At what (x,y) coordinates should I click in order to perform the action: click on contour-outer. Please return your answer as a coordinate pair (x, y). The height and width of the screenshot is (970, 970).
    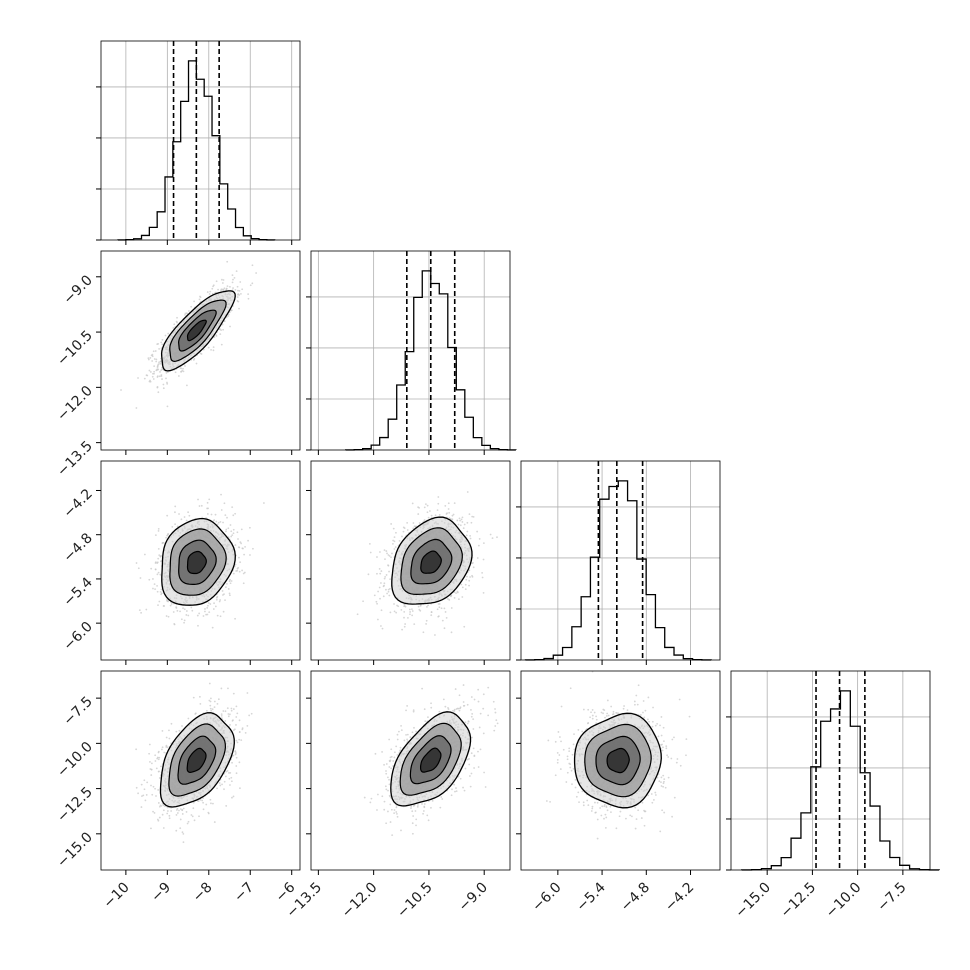
    Looking at the image, I should click on (432, 560).